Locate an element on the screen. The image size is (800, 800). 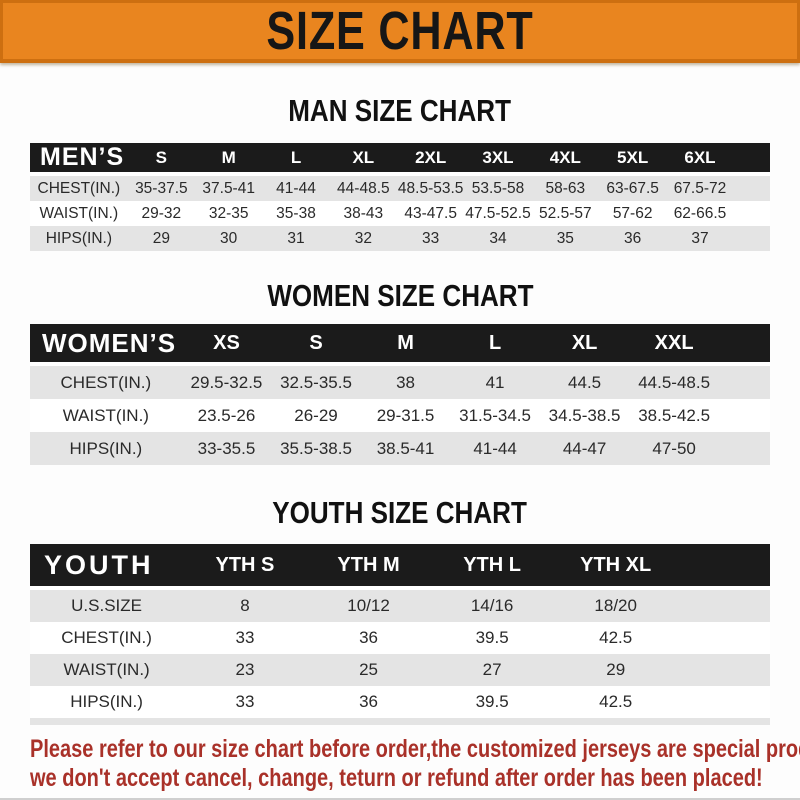
size-value-cell: 29-31.5 is located at coordinates (405, 415).